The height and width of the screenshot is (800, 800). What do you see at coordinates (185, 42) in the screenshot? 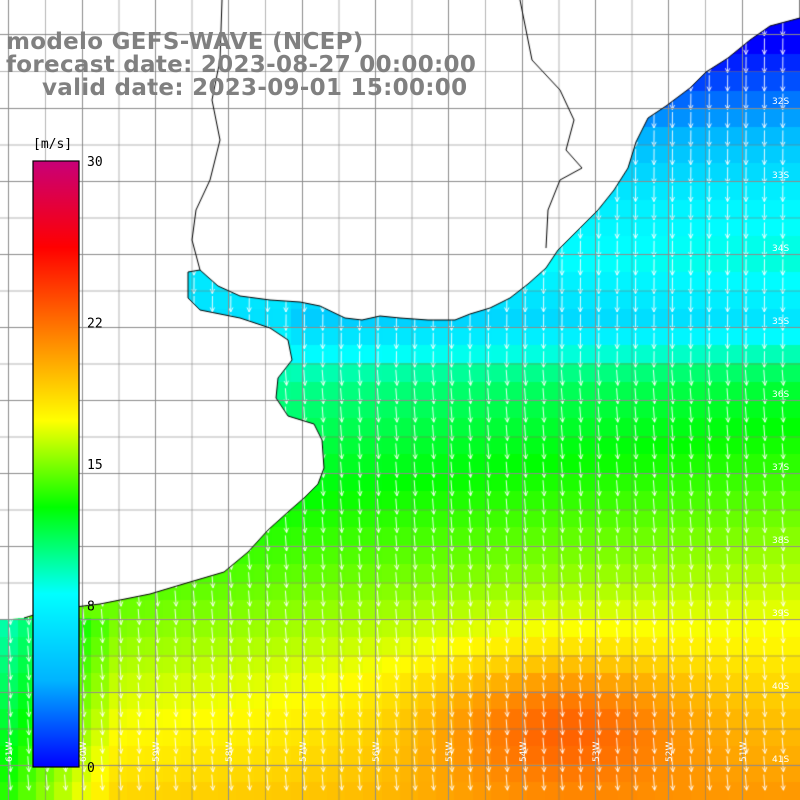
I see `title-model: modelo GEFS-WAVE (NCEP)` at bounding box center [185, 42].